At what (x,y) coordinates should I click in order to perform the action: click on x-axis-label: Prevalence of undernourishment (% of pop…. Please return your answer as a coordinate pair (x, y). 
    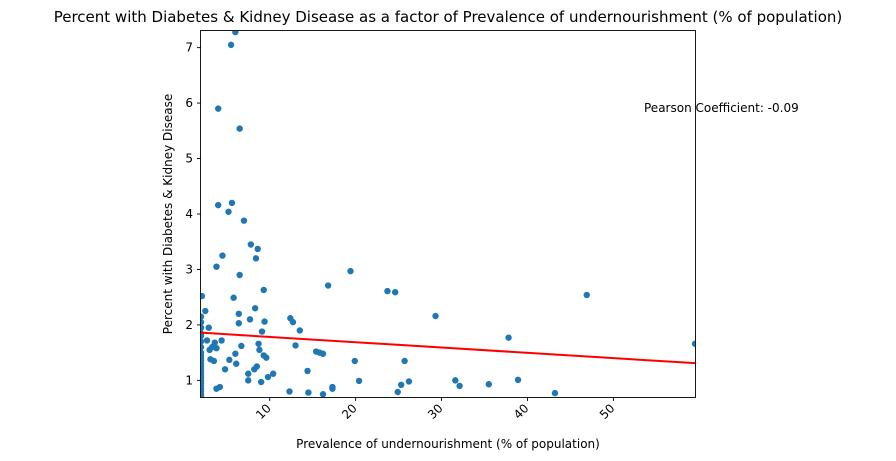
    Looking at the image, I should click on (448, 444).